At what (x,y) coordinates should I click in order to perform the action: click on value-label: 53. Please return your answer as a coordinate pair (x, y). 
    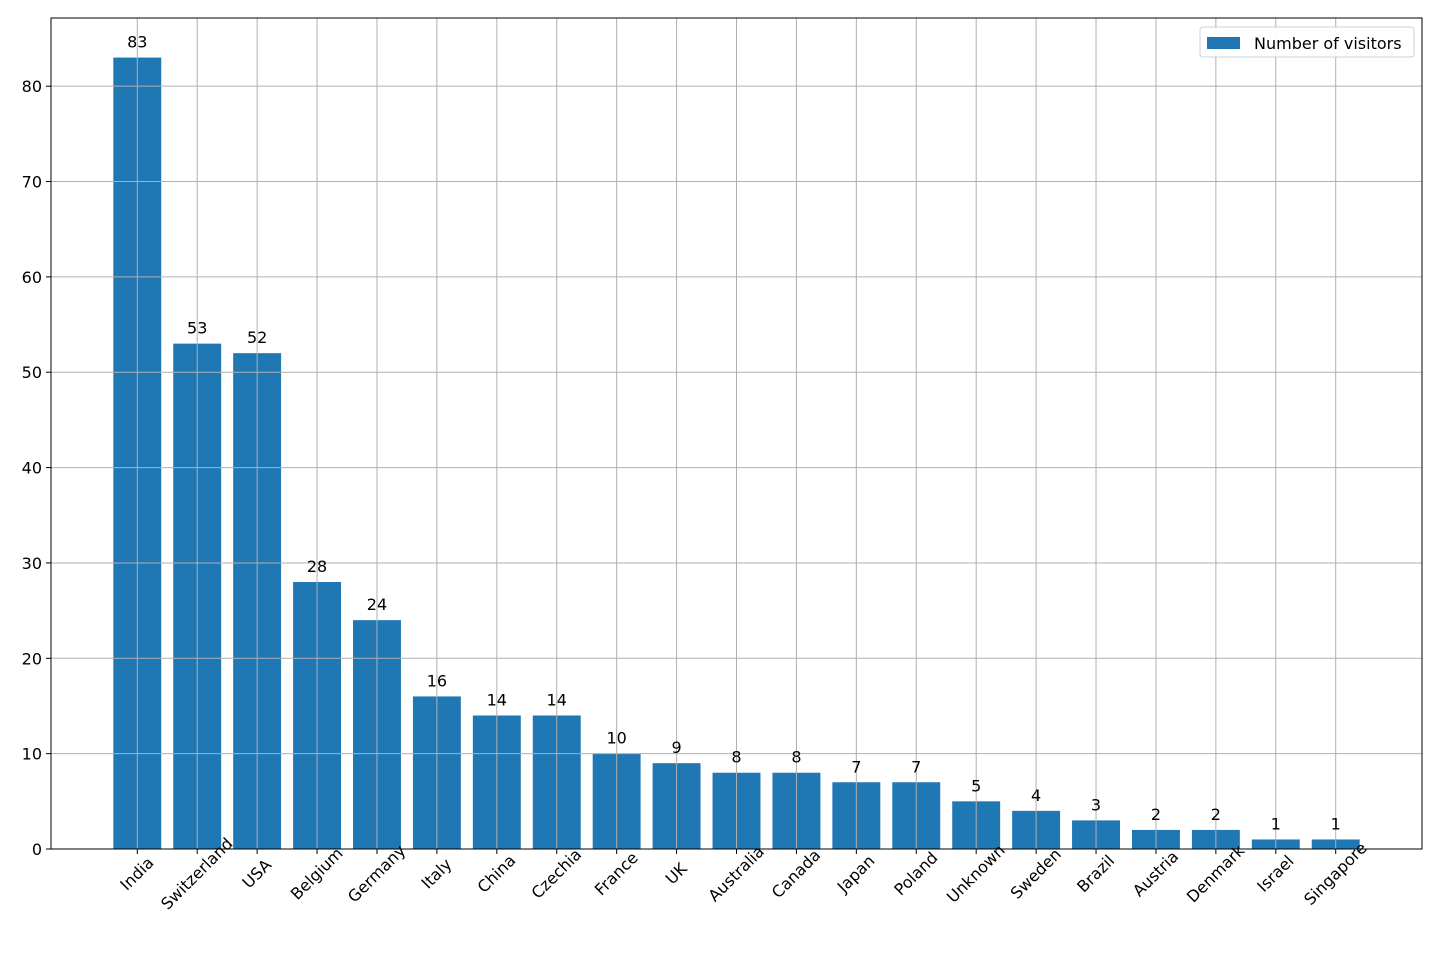
    Looking at the image, I should click on (197, 328).